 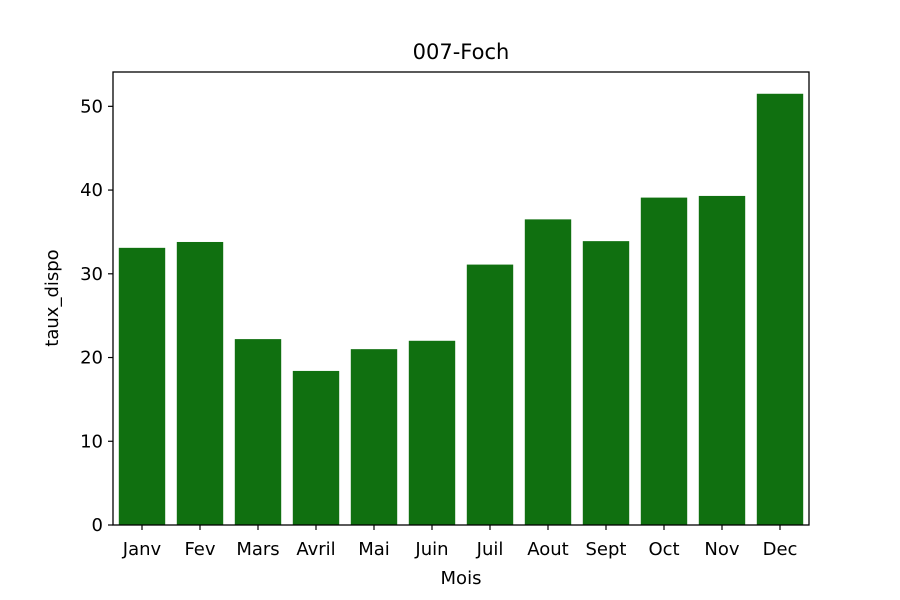 I want to click on x-tick-label: Nov, so click(x=721, y=549).